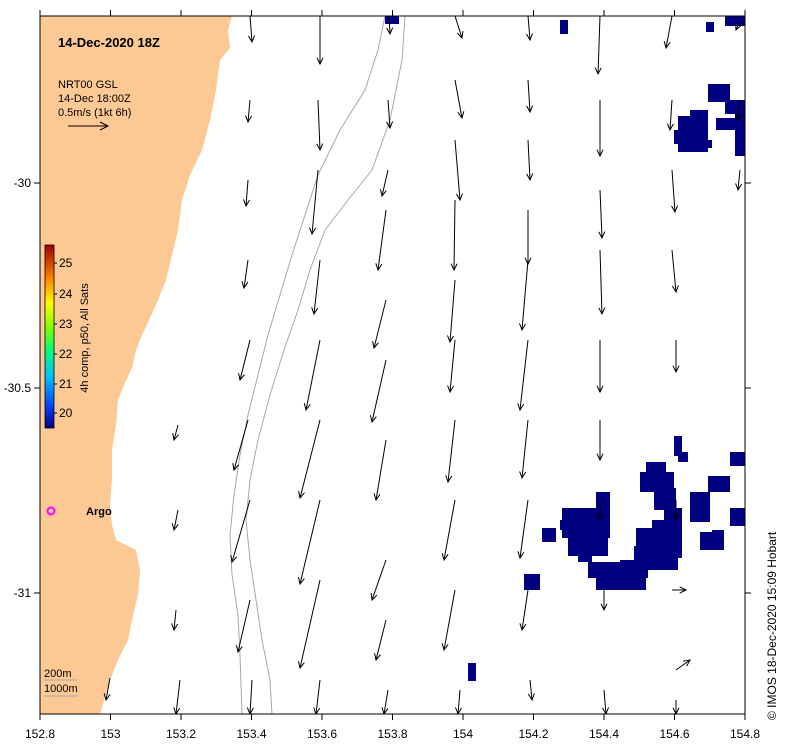  Describe the element at coordinates (18, 388) in the screenshot. I see `y-tick-label: -30.5` at that location.